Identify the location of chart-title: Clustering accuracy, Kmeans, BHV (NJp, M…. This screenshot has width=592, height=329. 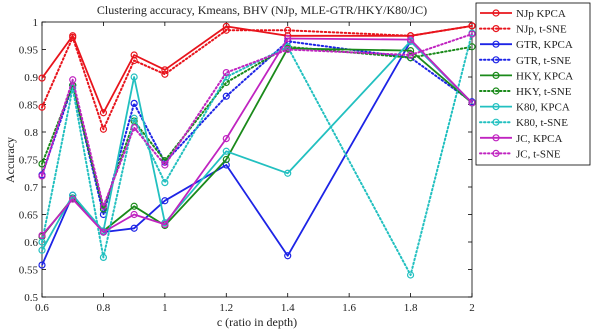
(262, 10).